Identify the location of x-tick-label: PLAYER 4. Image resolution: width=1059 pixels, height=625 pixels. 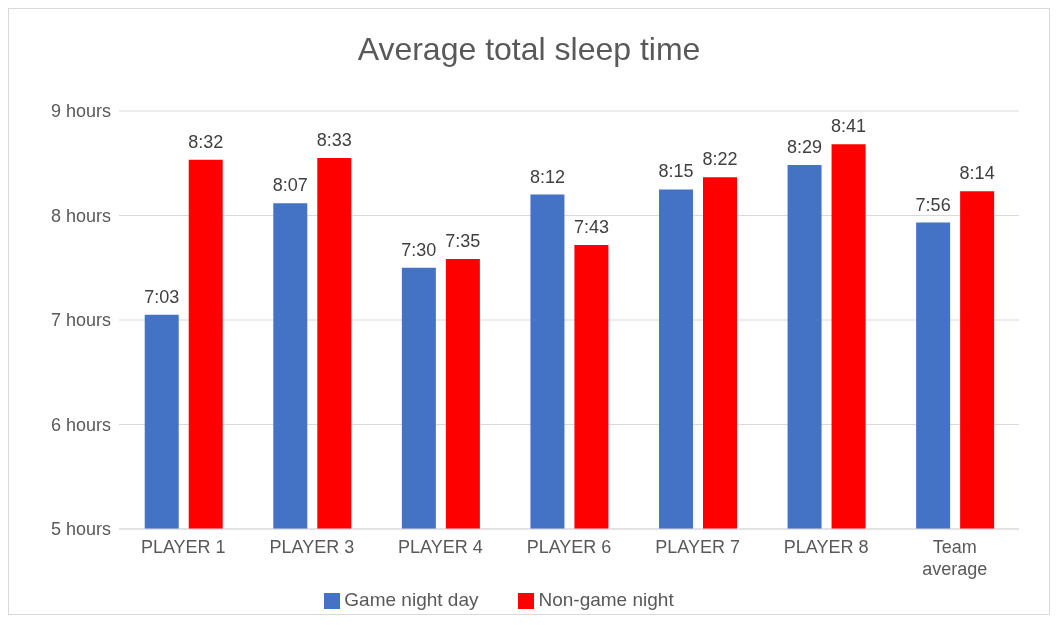
(440, 547).